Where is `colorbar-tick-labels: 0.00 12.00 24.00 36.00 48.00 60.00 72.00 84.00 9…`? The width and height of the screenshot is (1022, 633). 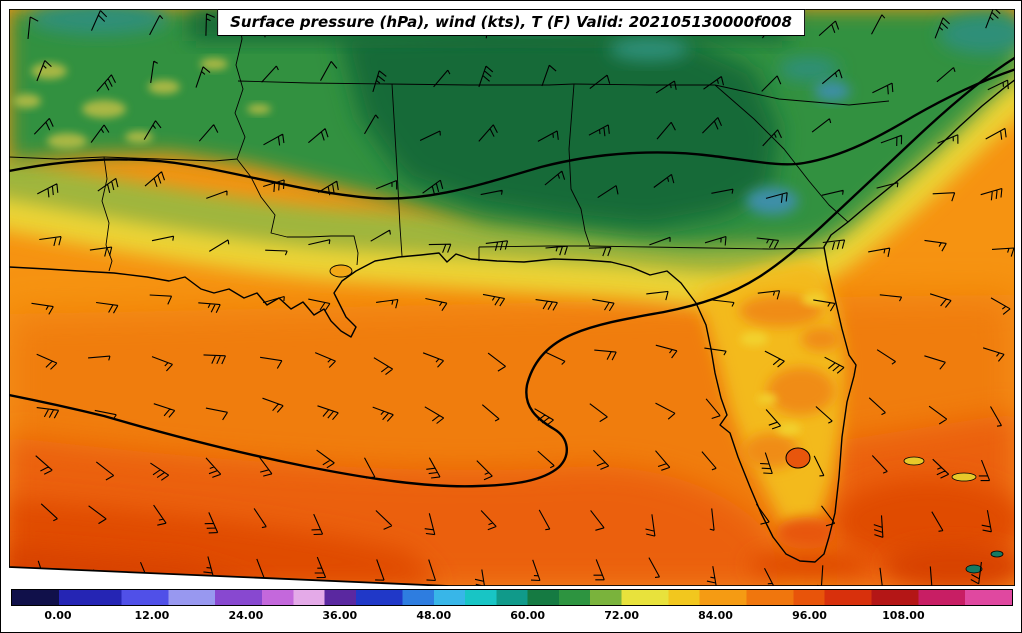 colorbar-tick-labels: 0.00 12.00 24.00 36.00 48.00 60.00 72.00 84.00 9… is located at coordinates (512, 618).